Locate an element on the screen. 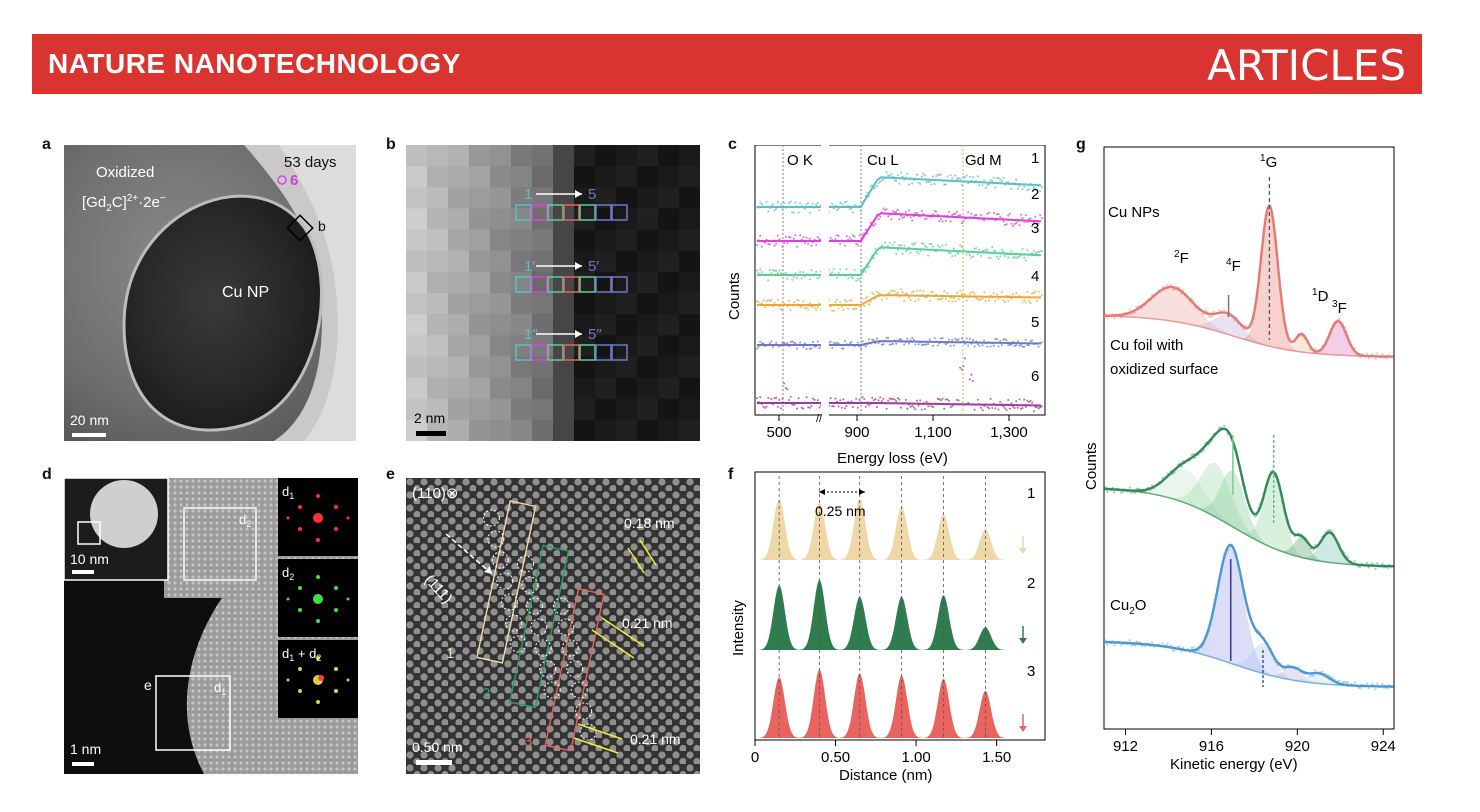 The image size is (1480, 812). curve-label-6: 6 is located at coordinates (1035, 376).